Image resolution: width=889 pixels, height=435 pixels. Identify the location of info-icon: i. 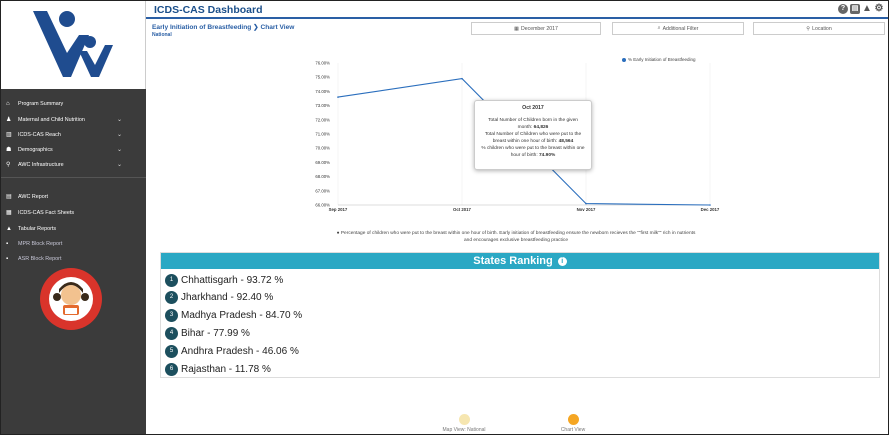
(562, 261).